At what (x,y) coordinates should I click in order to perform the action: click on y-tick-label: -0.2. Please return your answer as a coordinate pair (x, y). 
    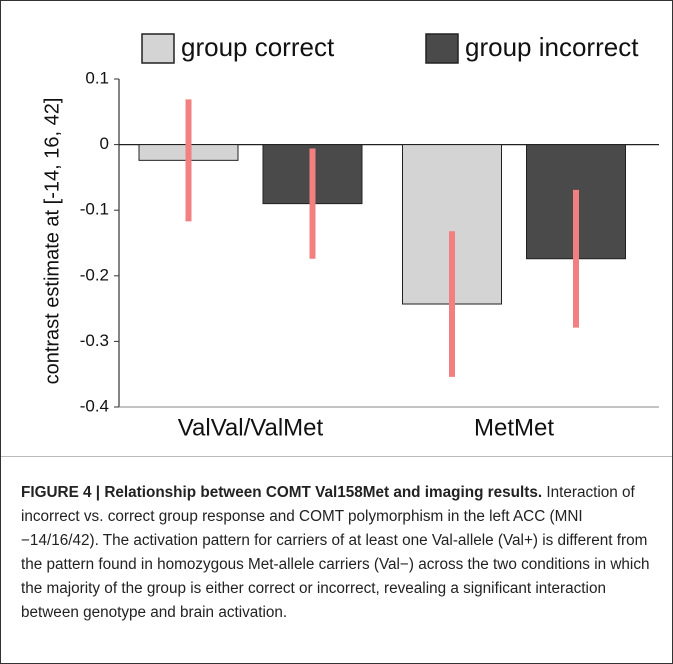
    Looking at the image, I should click on (94, 274).